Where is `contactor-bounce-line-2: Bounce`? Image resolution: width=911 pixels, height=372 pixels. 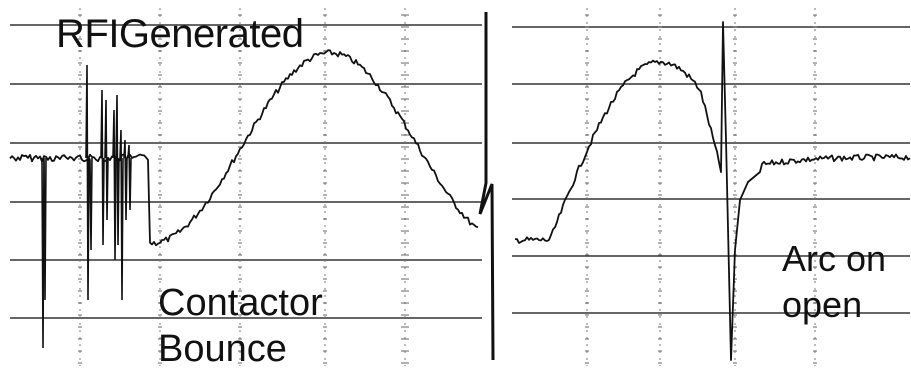 contactor-bounce-line-2: Bounce is located at coordinates (222, 349).